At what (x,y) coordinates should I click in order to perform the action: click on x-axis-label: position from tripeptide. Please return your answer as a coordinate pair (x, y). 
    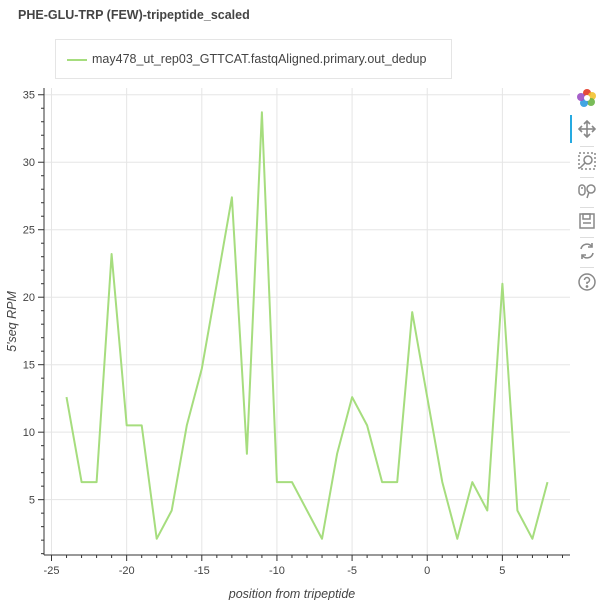
    Looking at the image, I should click on (292, 593).